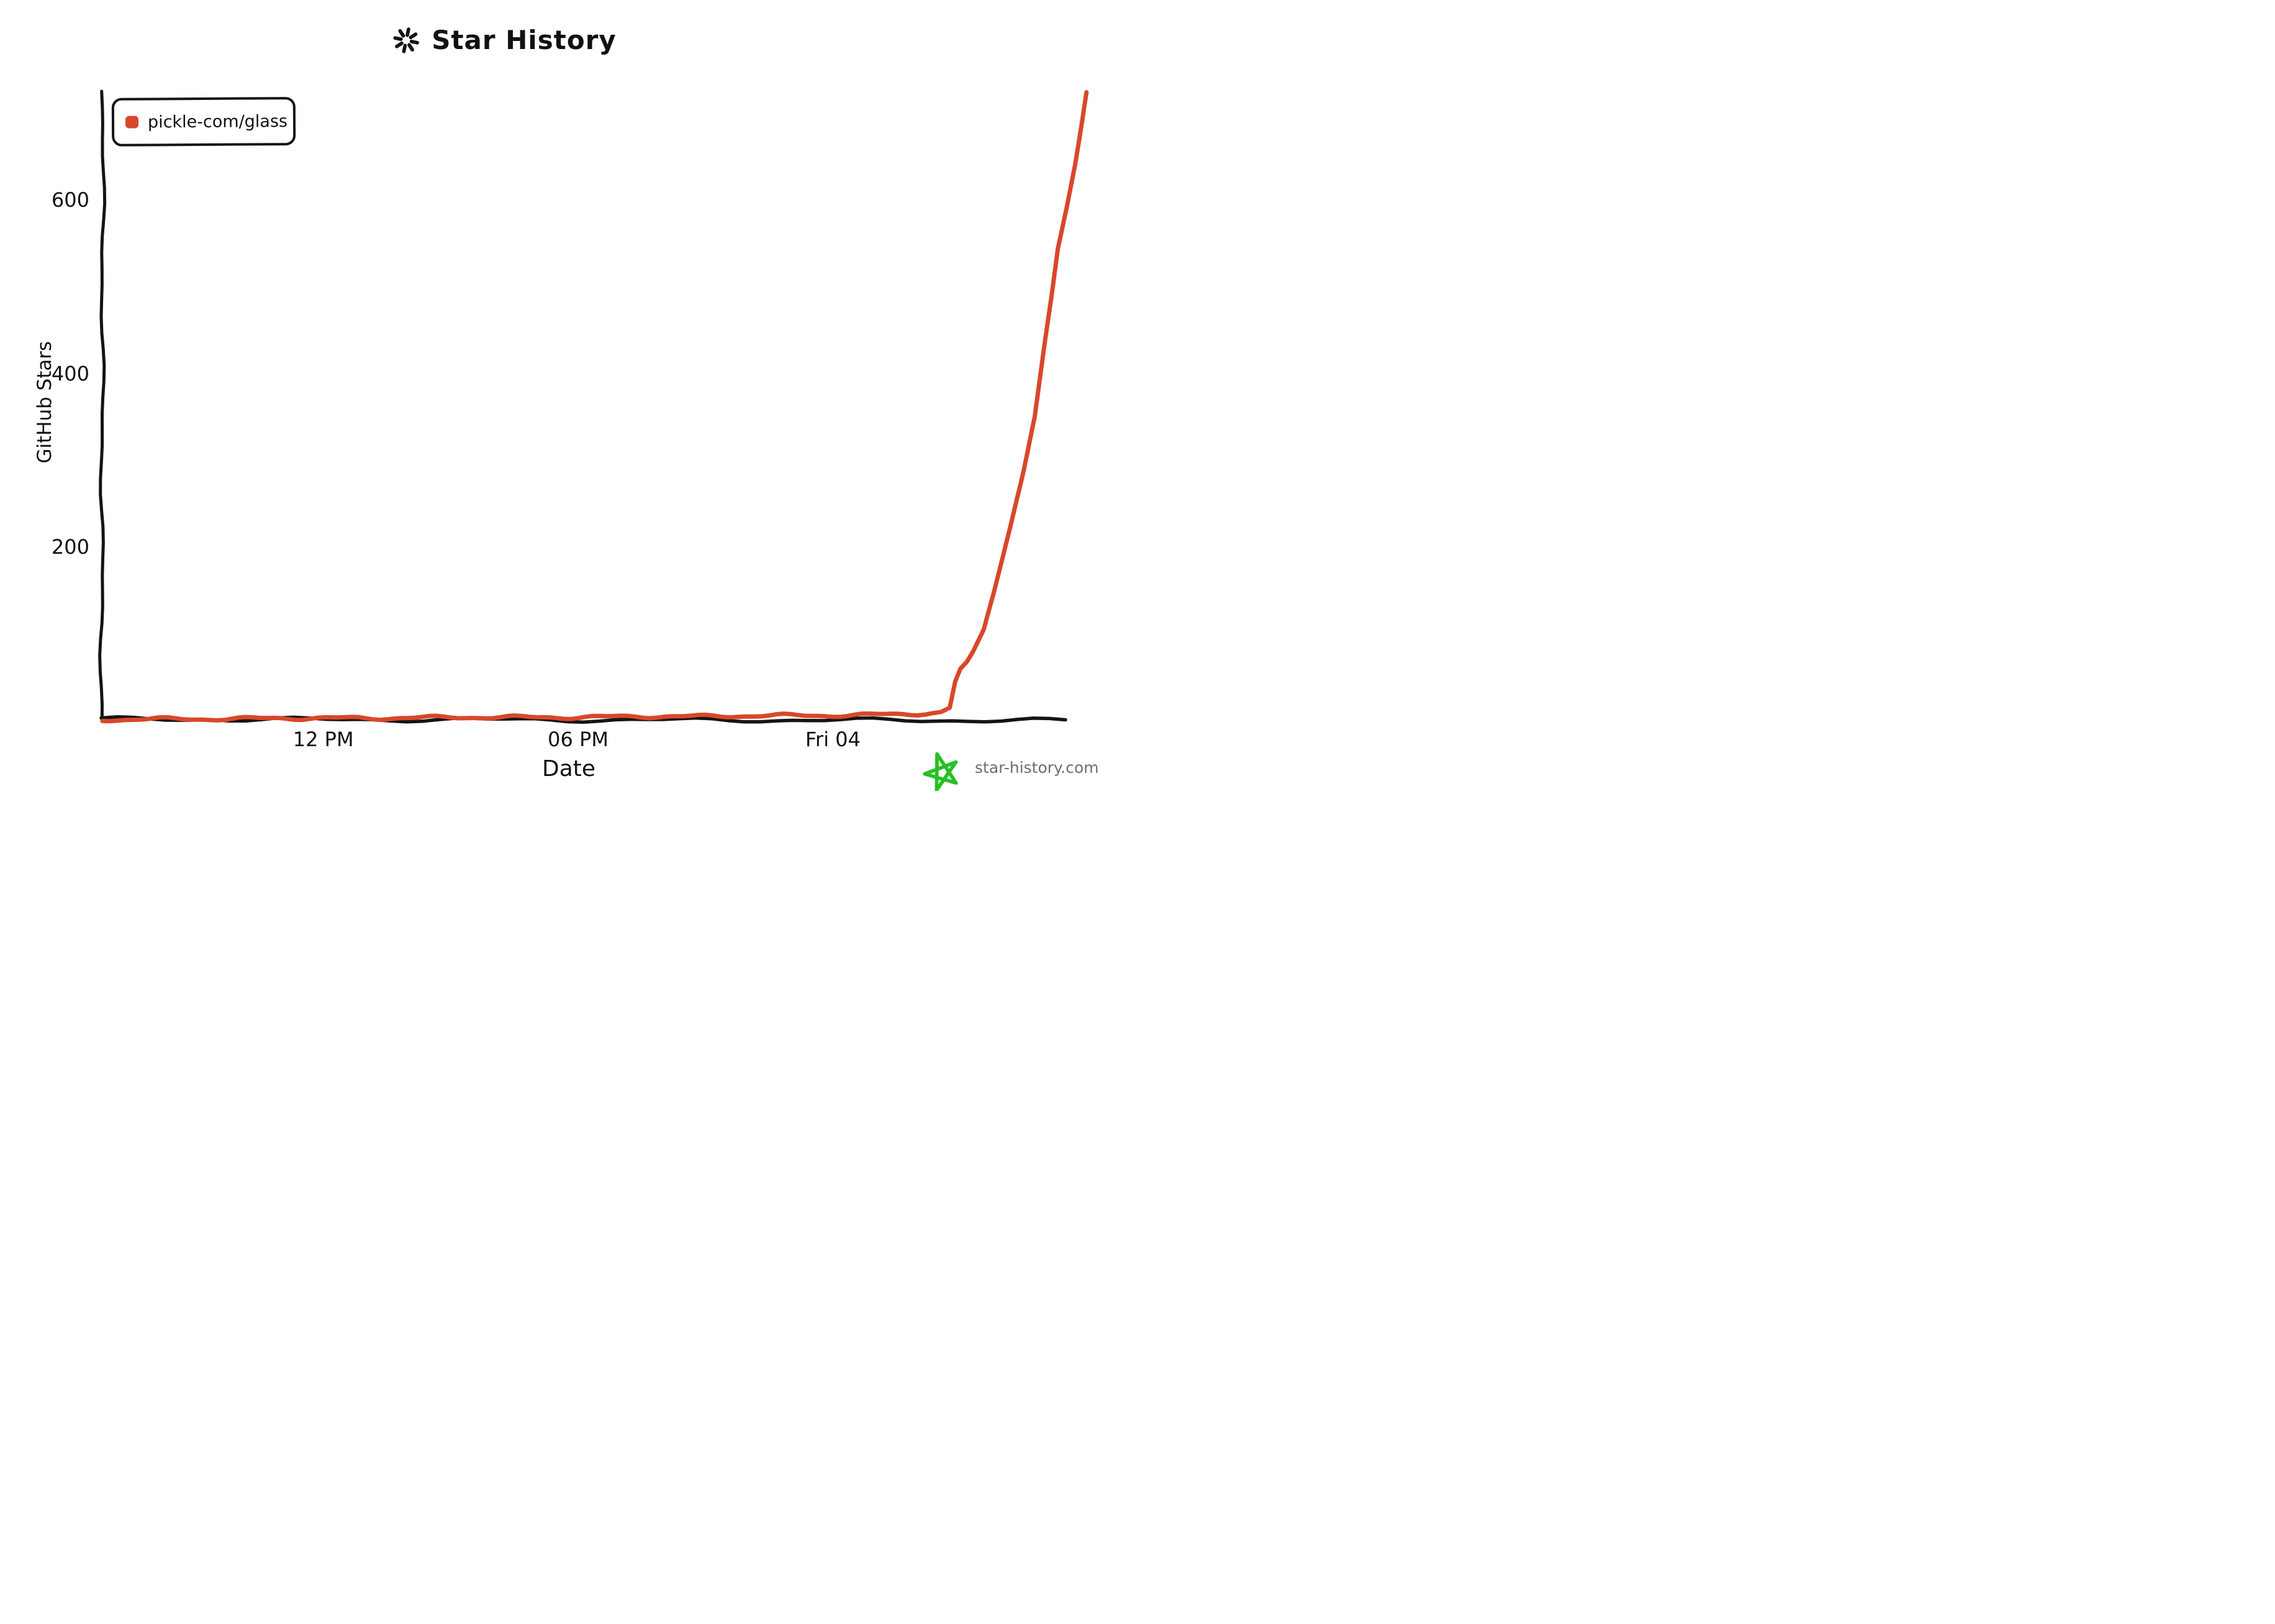  Describe the element at coordinates (524, 40) in the screenshot. I see `page-title: Star History` at that location.